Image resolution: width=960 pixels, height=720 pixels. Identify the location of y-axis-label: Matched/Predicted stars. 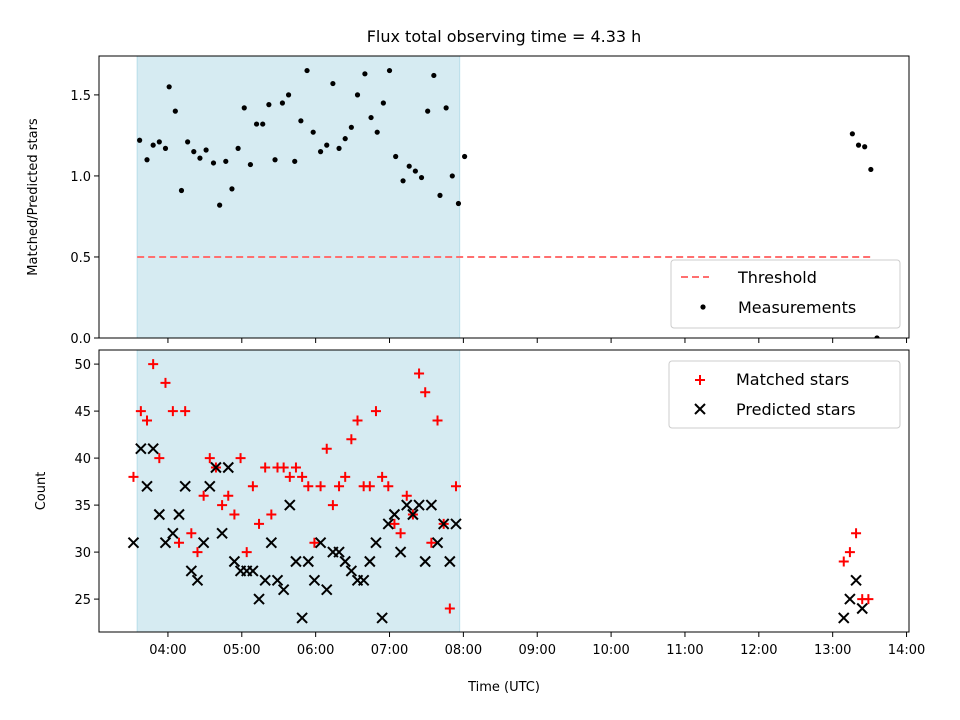
(33, 197).